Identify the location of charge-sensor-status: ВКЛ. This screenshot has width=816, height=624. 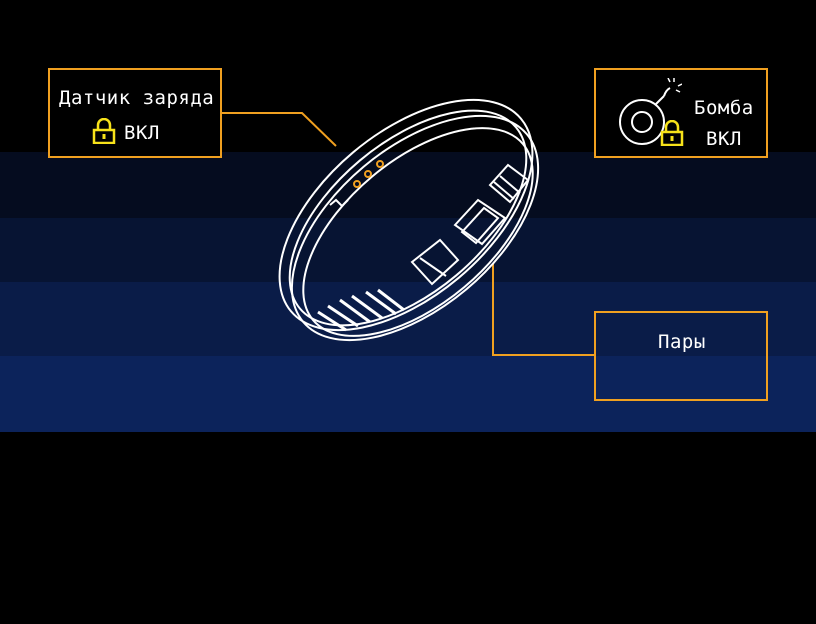
(142, 133).